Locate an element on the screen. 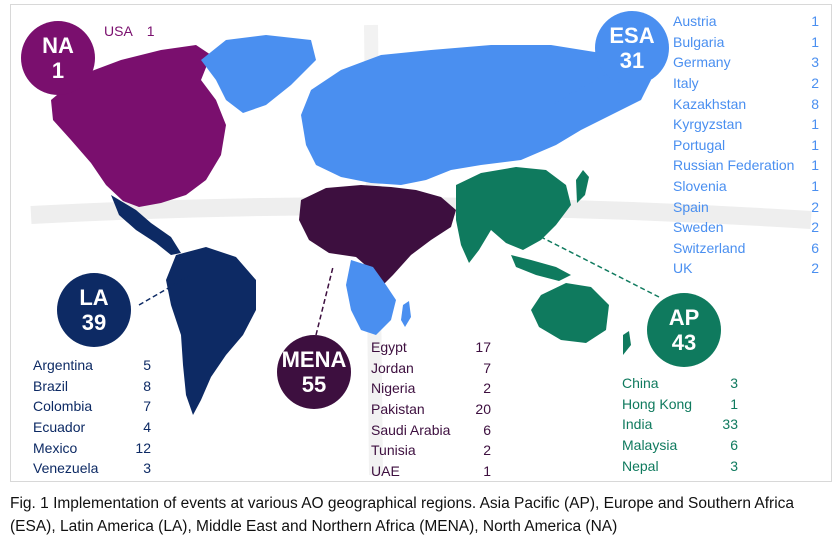 The height and width of the screenshot is (549, 836). country-row: Ecuador 4 is located at coordinates (92, 427).